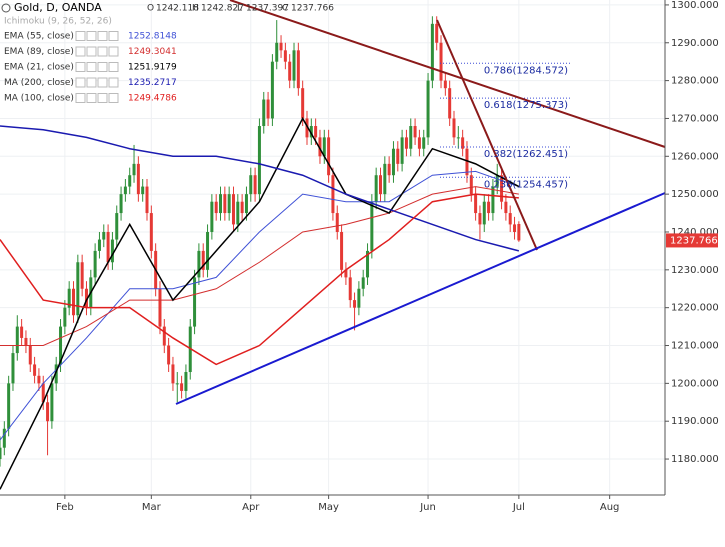  I want to click on y-tick-label: 1250.000, so click(695, 194).